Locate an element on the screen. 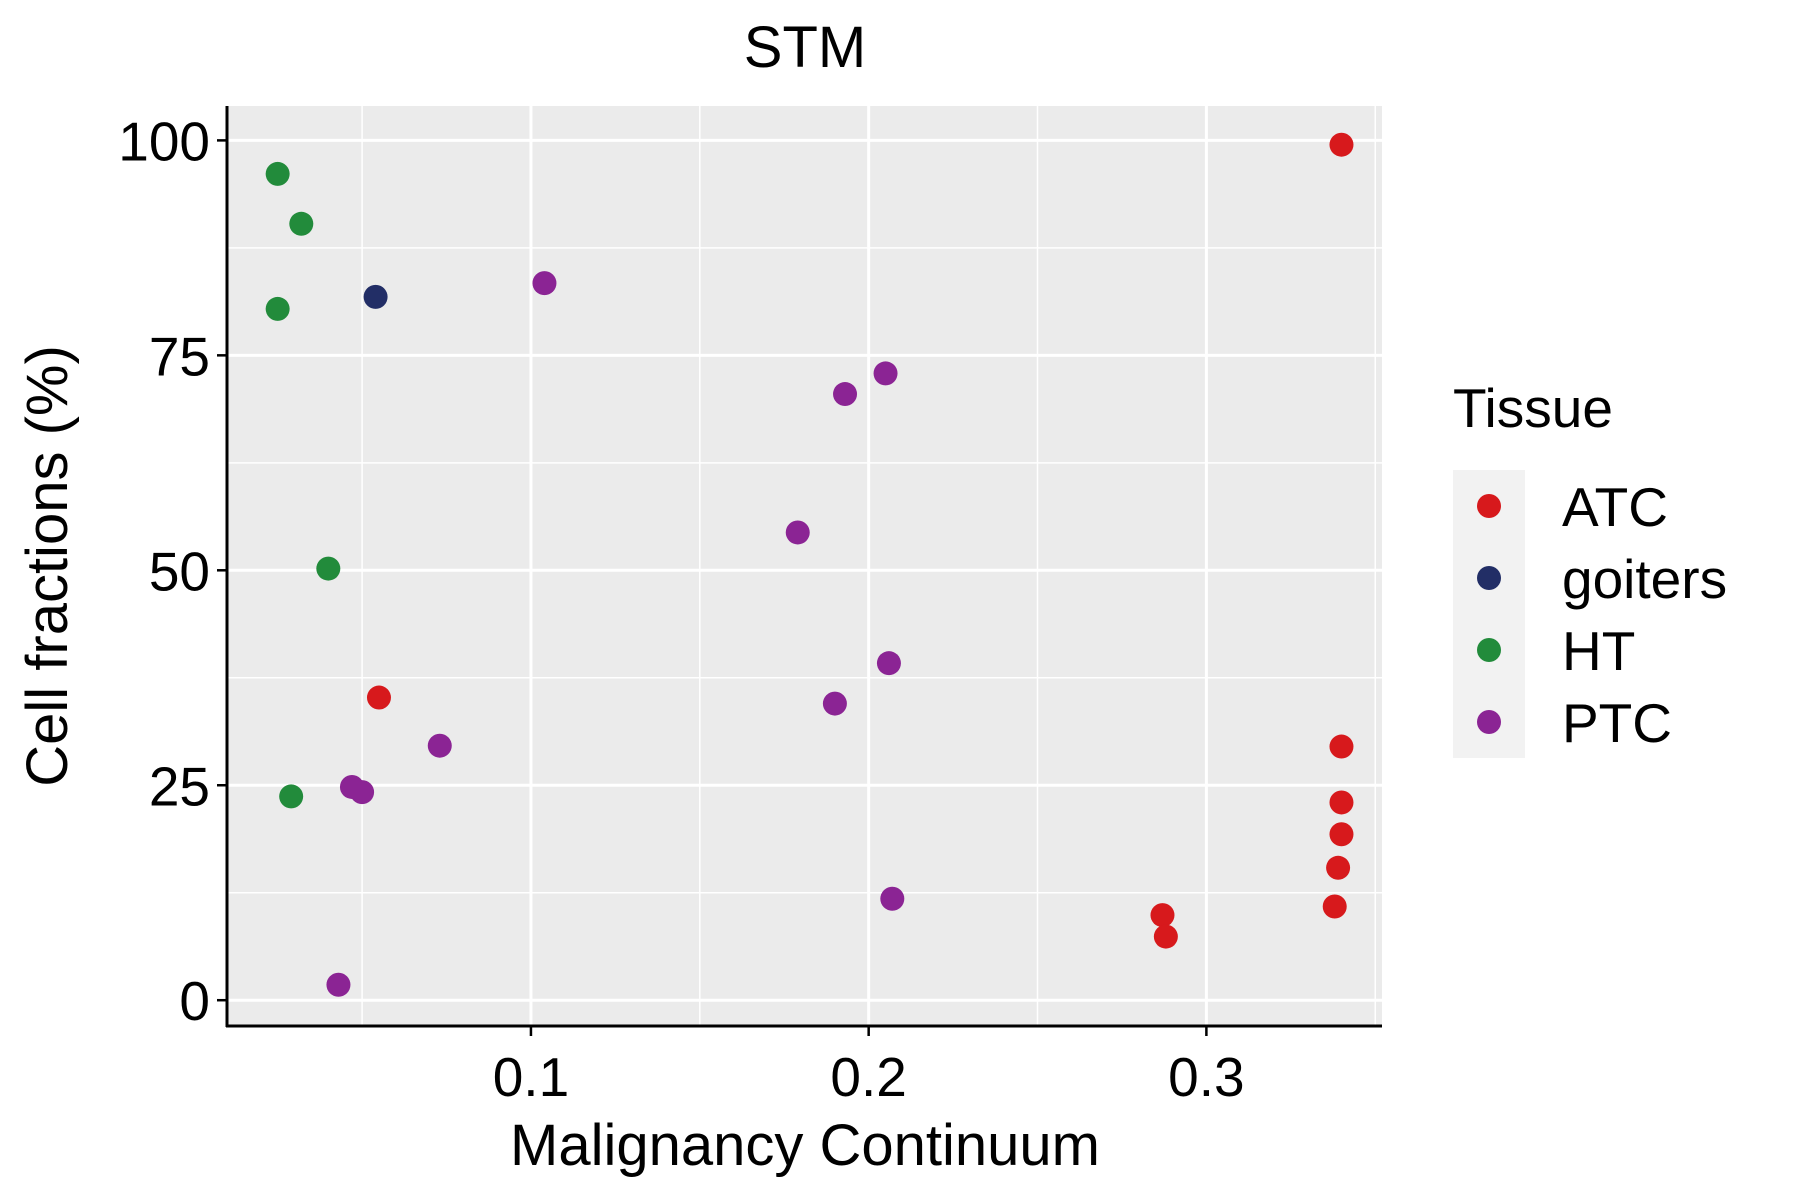 This screenshot has width=1800, height=1200. x-axis-ticks: 0.1 0.2 0.3 is located at coordinates (869, 1067).